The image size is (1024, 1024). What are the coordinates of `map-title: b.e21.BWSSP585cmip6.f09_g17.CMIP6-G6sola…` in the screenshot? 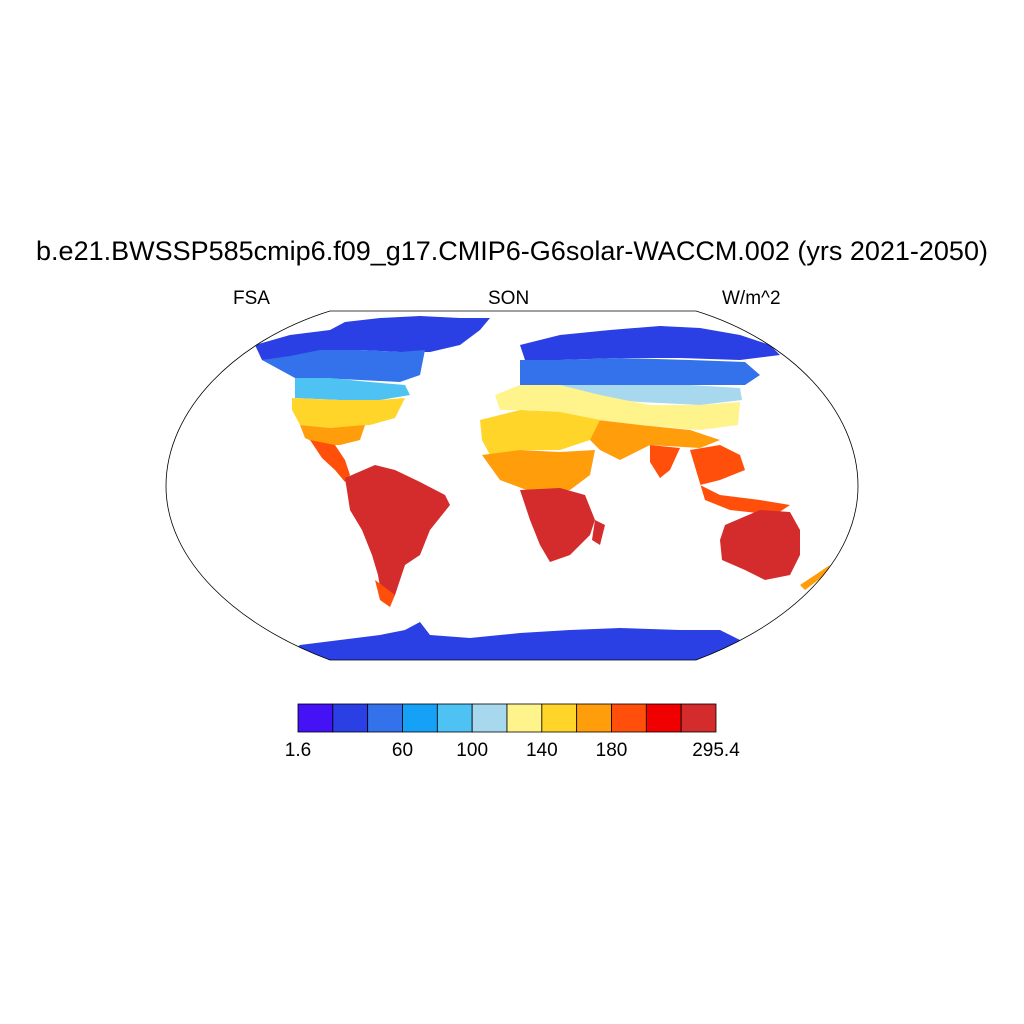 It's located at (512, 251).